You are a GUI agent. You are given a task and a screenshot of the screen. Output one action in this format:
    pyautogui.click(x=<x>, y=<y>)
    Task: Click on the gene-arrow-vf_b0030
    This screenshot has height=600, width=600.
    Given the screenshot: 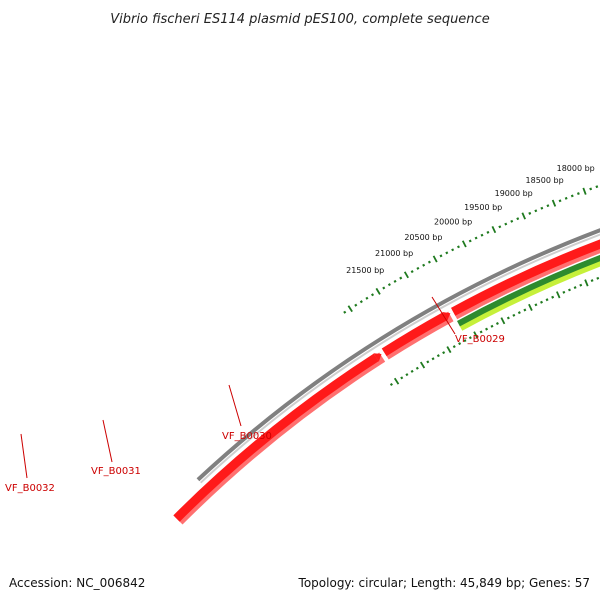 What is the action you would take?
    pyautogui.click(x=525, y=277)
    